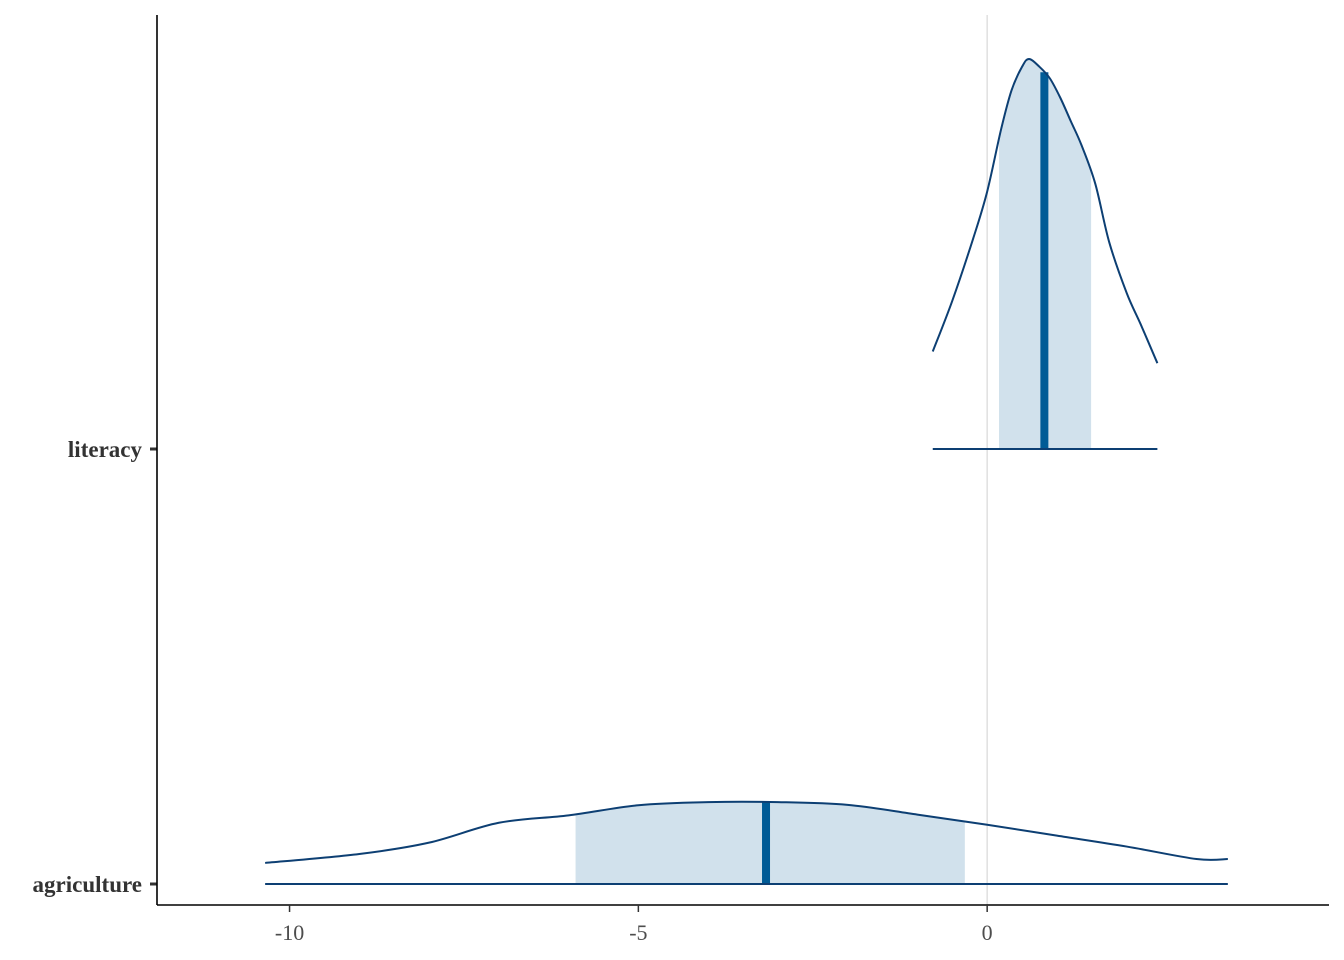 This screenshot has height=960, width=1344. Describe the element at coordinates (87, 884) in the screenshot. I see `y-tick-label-agriculture: agriculture` at that location.